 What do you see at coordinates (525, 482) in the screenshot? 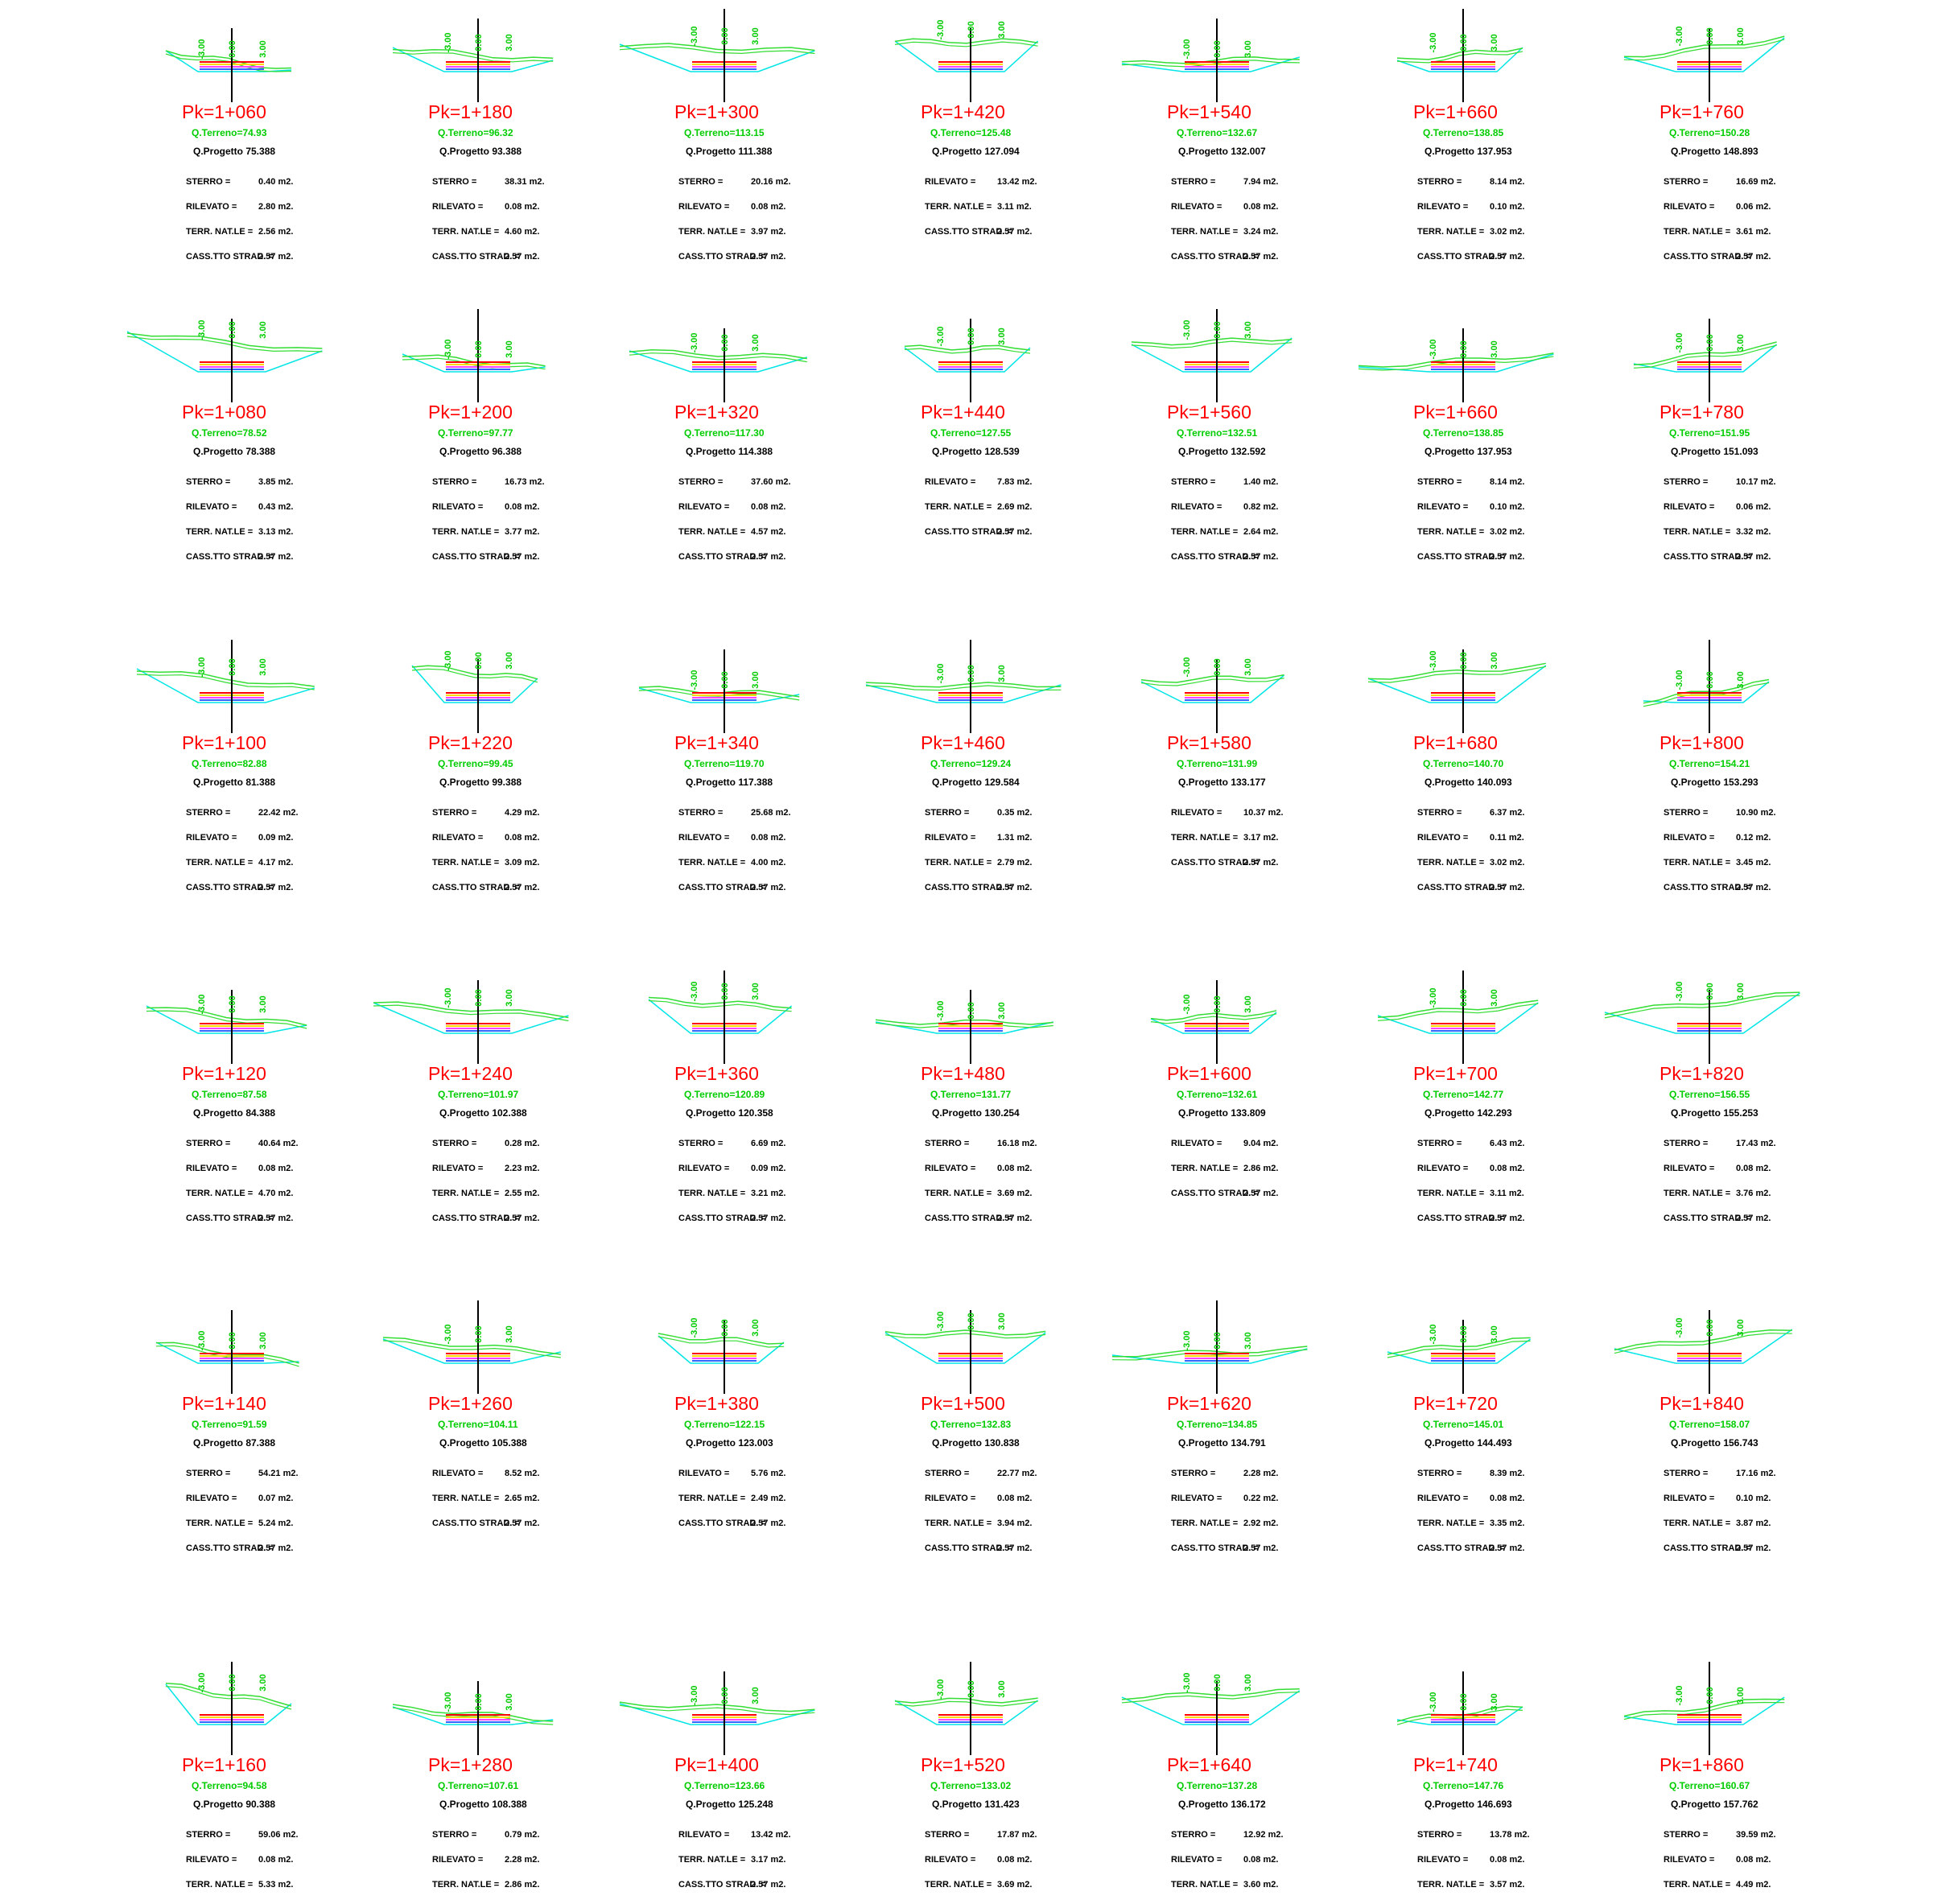
I see `area-value: 16.73 m2.` at bounding box center [525, 482].